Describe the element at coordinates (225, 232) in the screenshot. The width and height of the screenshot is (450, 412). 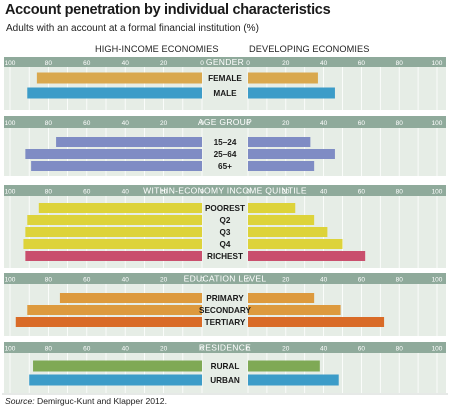
I see `category-label: Q3` at that location.